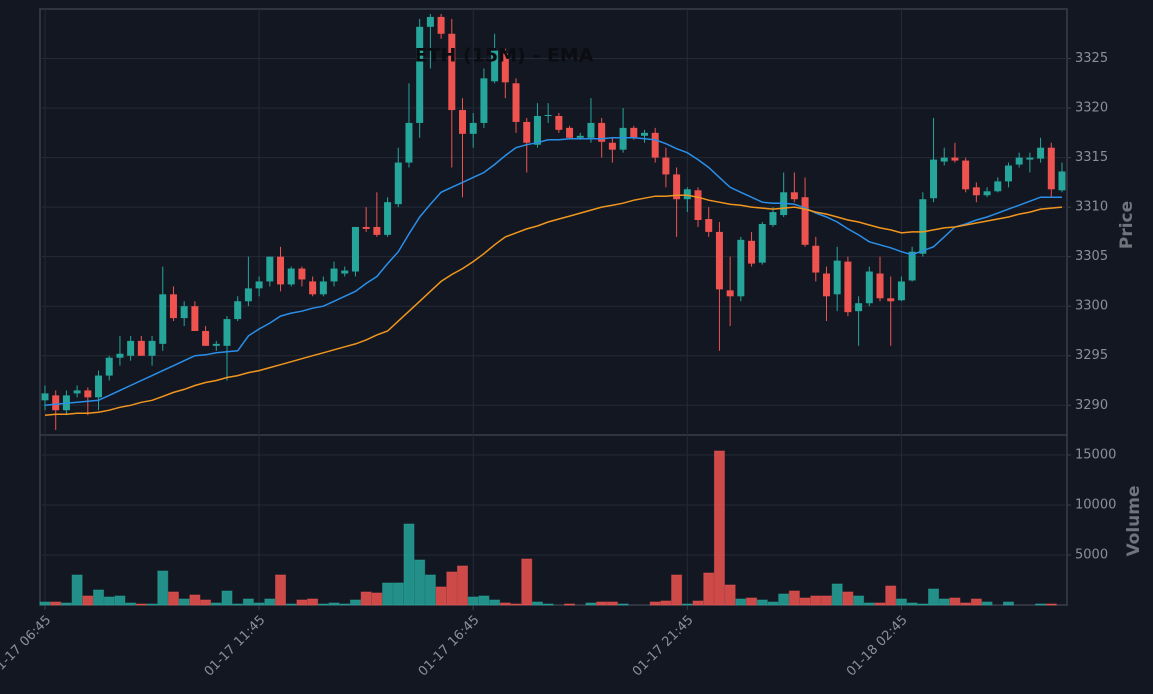 The width and height of the screenshot is (1153, 694). I want to click on y-axis-label: Volume, so click(1134, 520).